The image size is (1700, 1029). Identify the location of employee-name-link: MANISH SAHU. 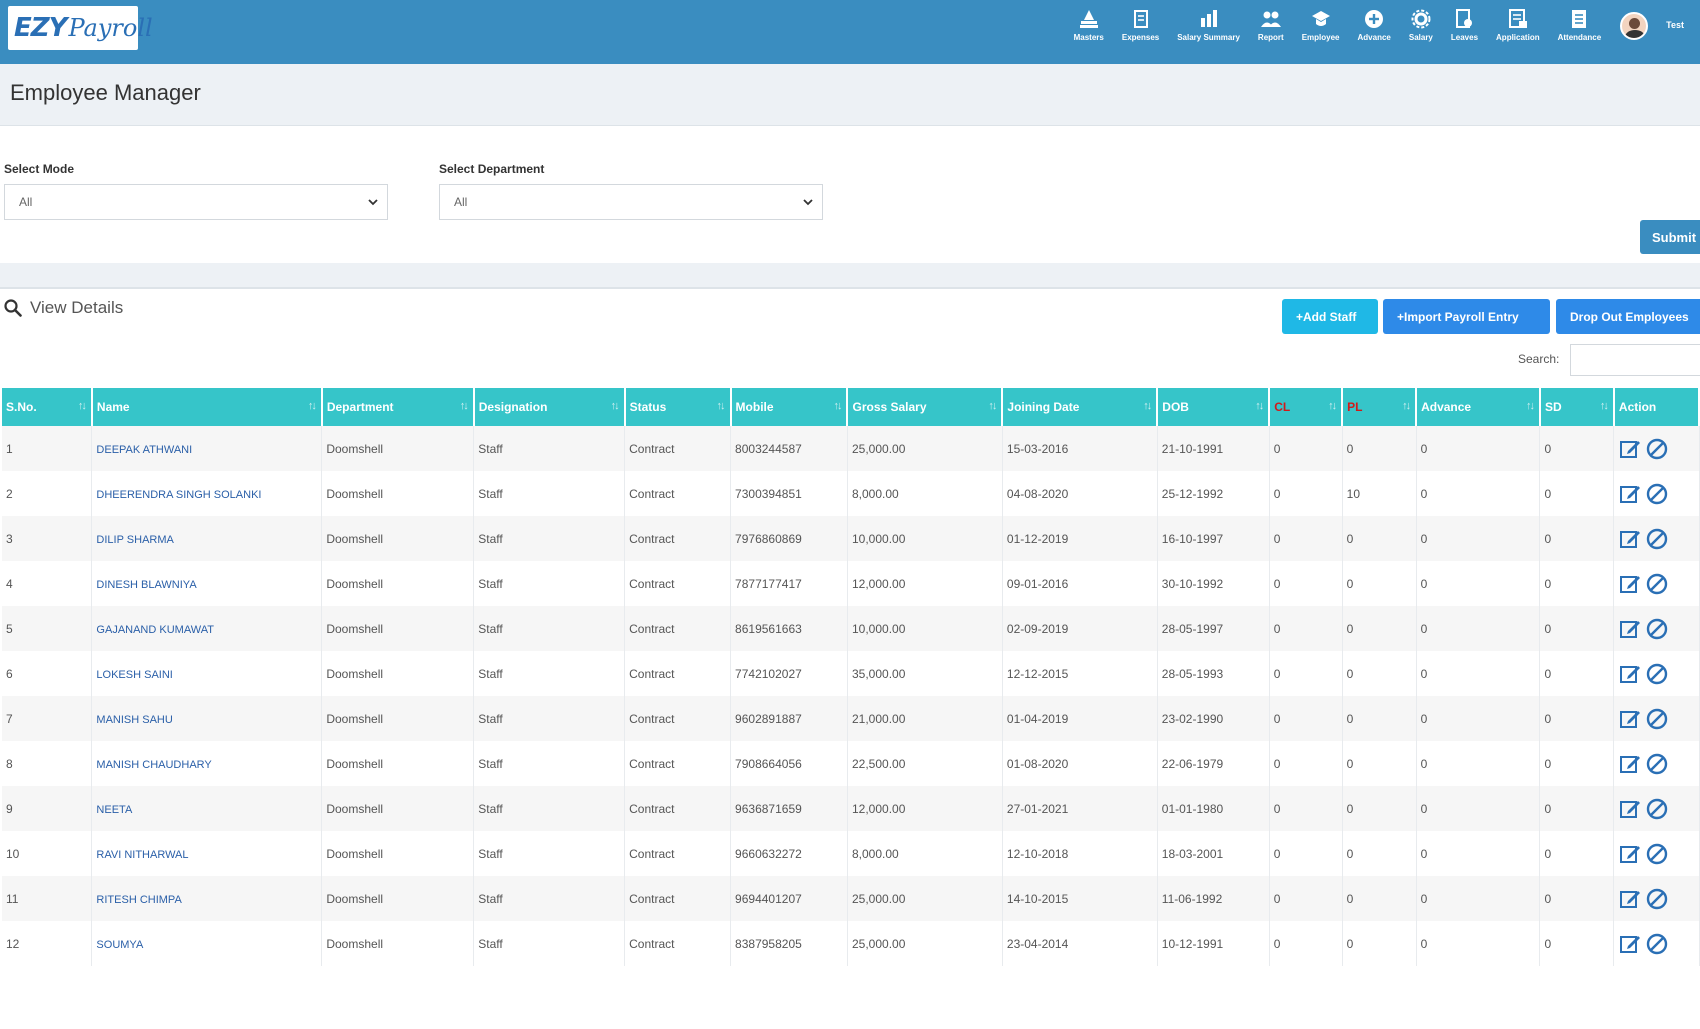
(134, 719).